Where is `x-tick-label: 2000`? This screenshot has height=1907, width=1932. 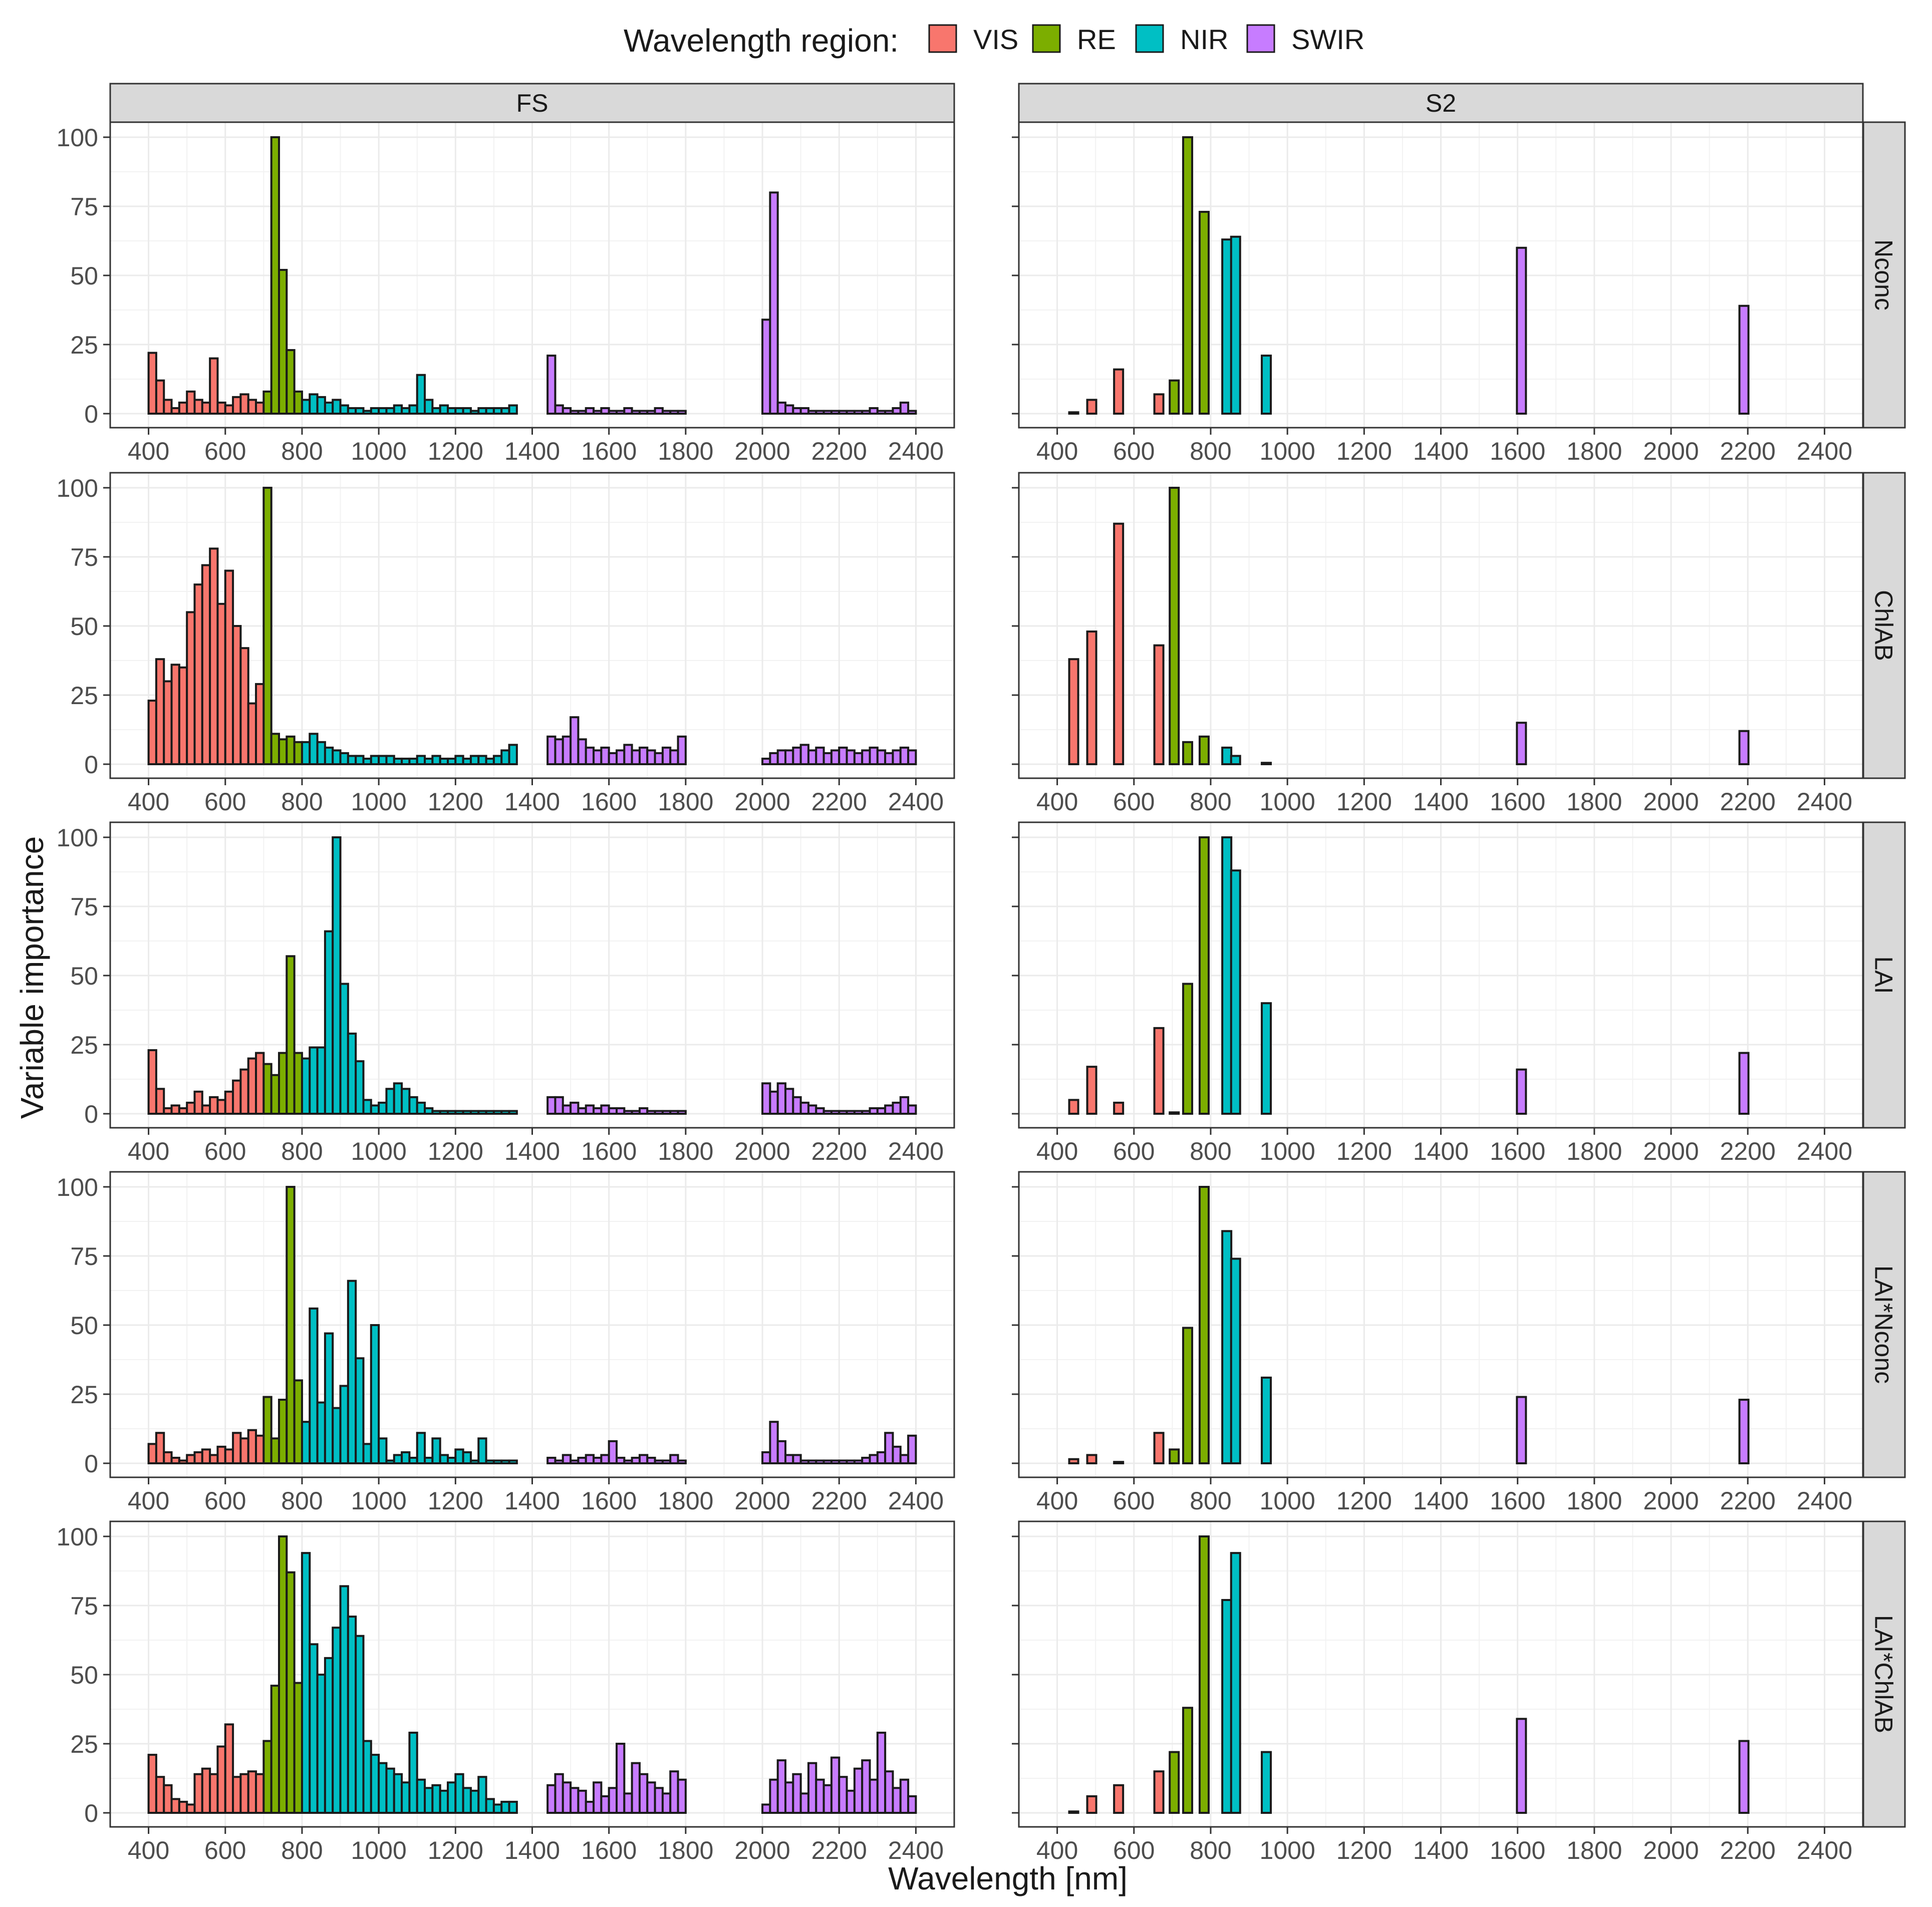 x-tick-label: 2000 is located at coordinates (762, 1850).